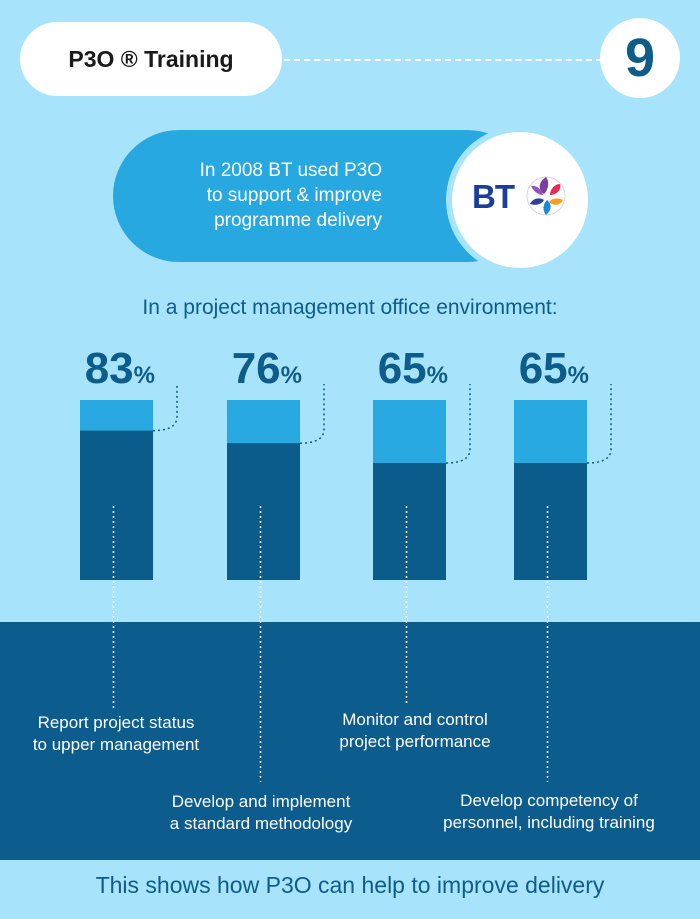 Image resolution: width=700 pixels, height=919 pixels. I want to click on page-title: P3O ® Training, so click(151, 58).